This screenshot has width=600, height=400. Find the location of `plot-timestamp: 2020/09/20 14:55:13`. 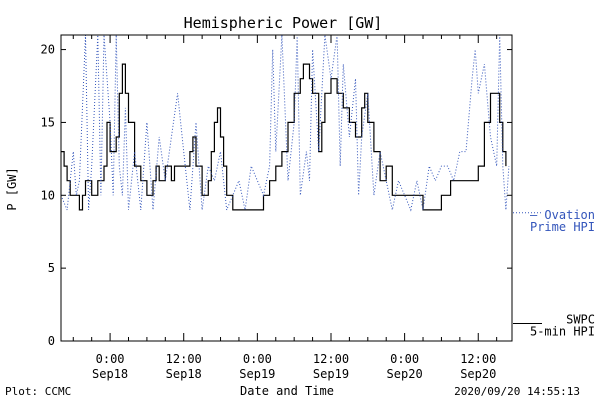

plot-timestamp: 2020/09/20 14:55:13 is located at coordinates (517, 391).